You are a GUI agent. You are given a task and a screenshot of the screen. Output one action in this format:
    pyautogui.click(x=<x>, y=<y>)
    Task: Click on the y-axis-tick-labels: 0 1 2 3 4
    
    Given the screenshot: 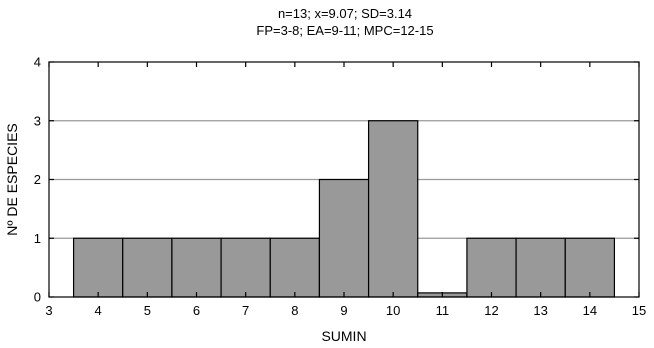 What is the action you would take?
    pyautogui.click(x=37, y=180)
    